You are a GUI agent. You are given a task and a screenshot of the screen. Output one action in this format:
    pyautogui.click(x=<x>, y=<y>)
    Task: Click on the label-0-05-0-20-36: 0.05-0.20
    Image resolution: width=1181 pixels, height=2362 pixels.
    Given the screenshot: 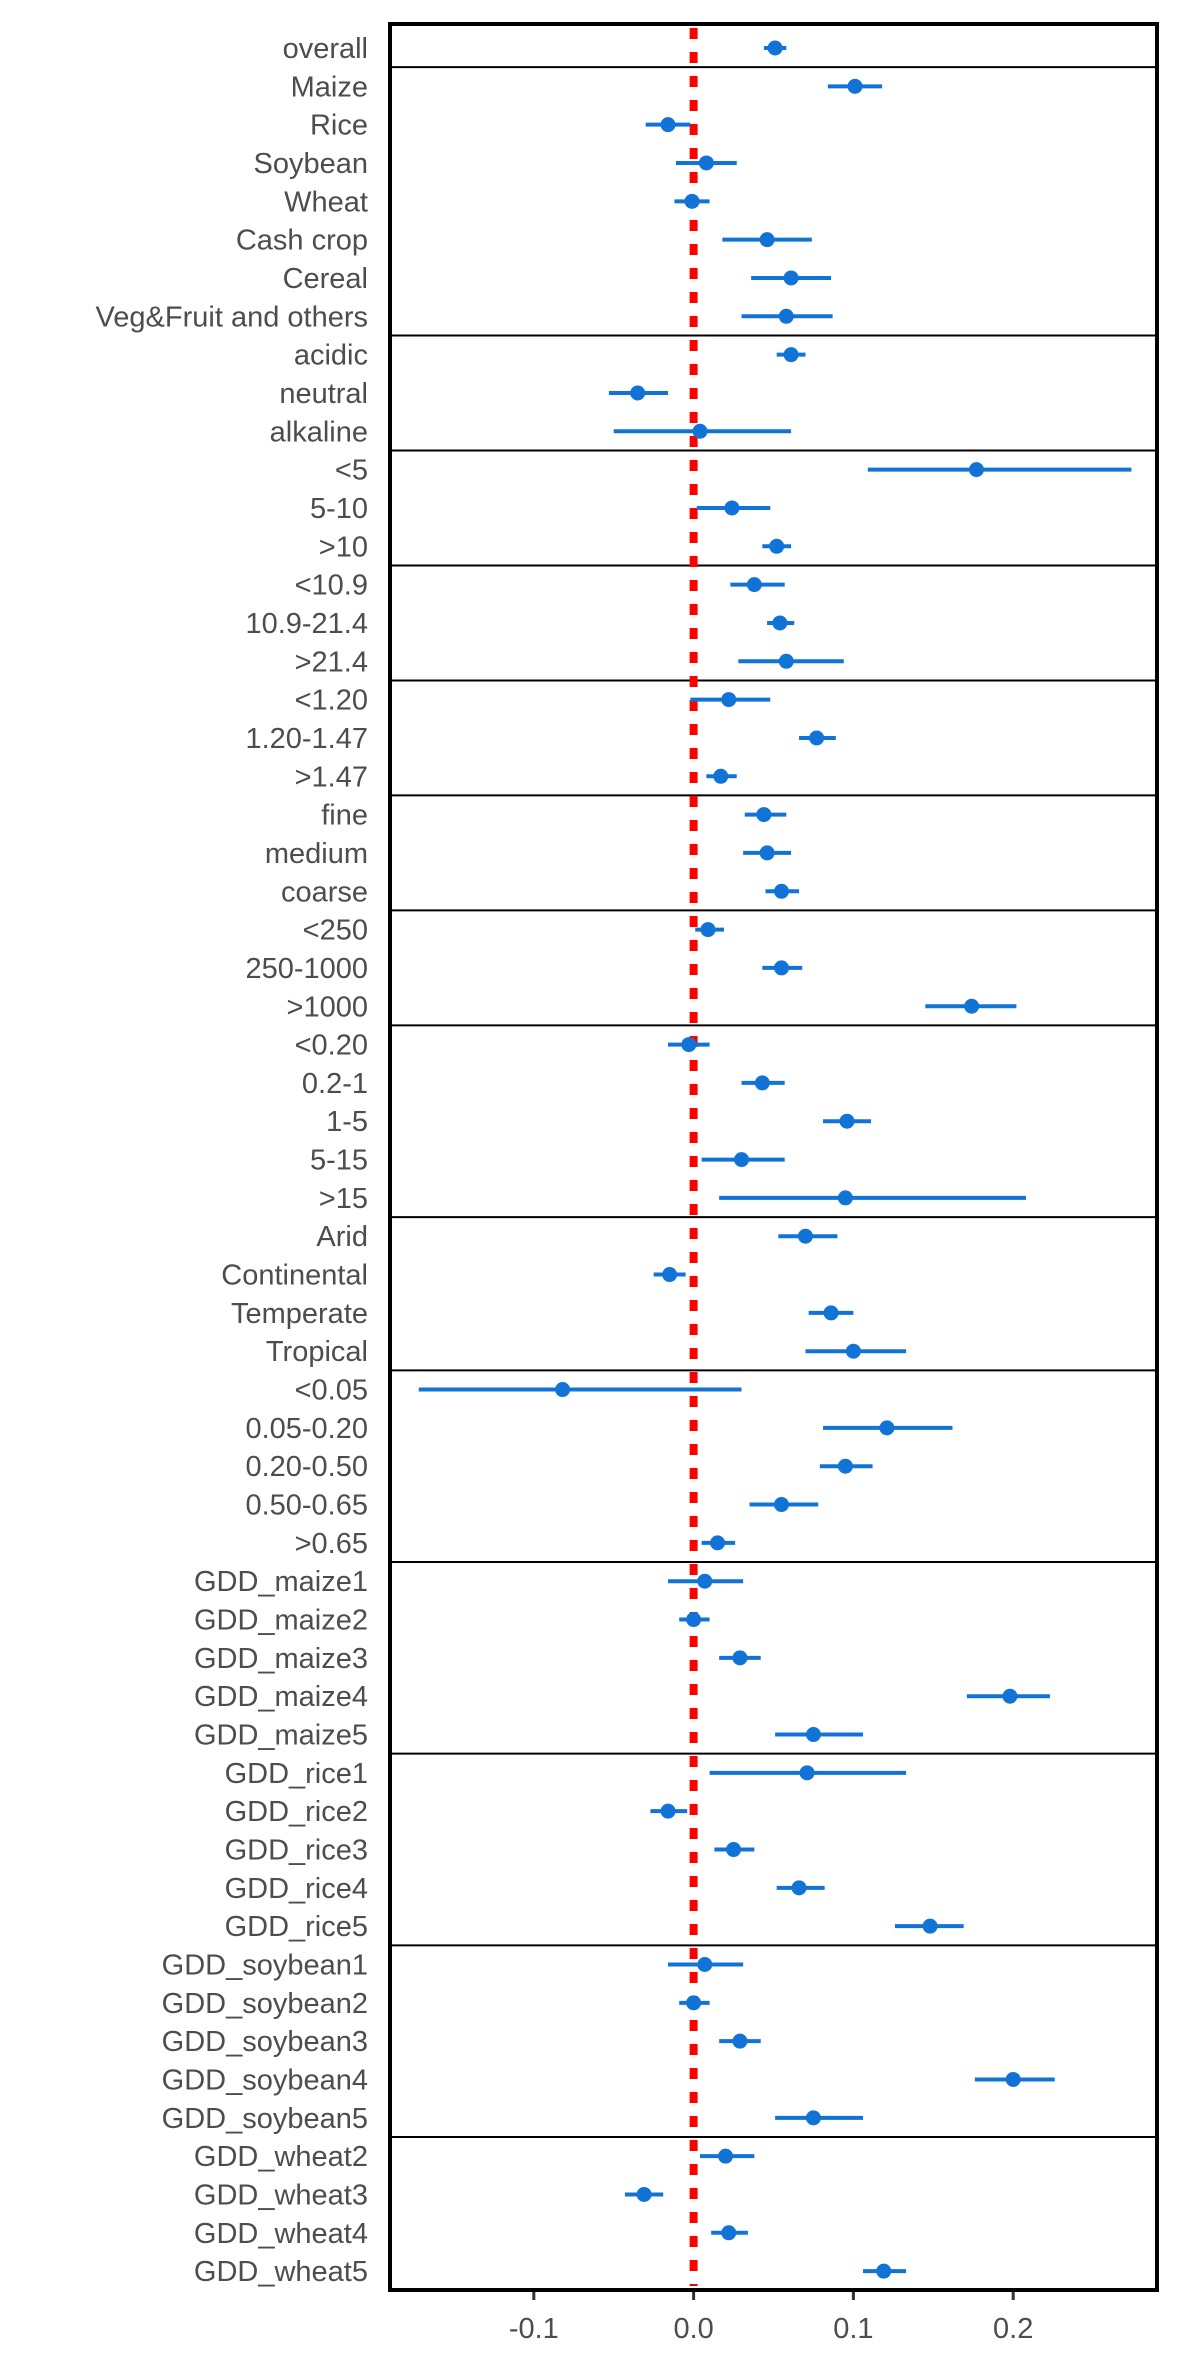 What is the action you would take?
    pyautogui.click(x=306, y=1429)
    